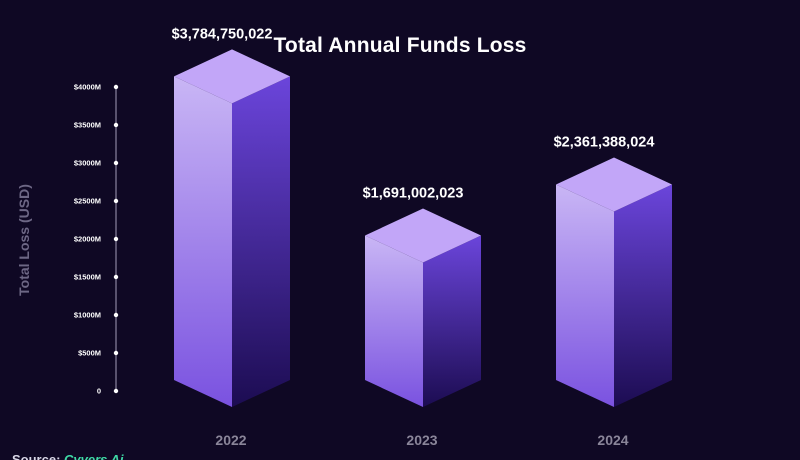 This screenshot has width=800, height=460. I want to click on bar-2023, so click(423, 307).